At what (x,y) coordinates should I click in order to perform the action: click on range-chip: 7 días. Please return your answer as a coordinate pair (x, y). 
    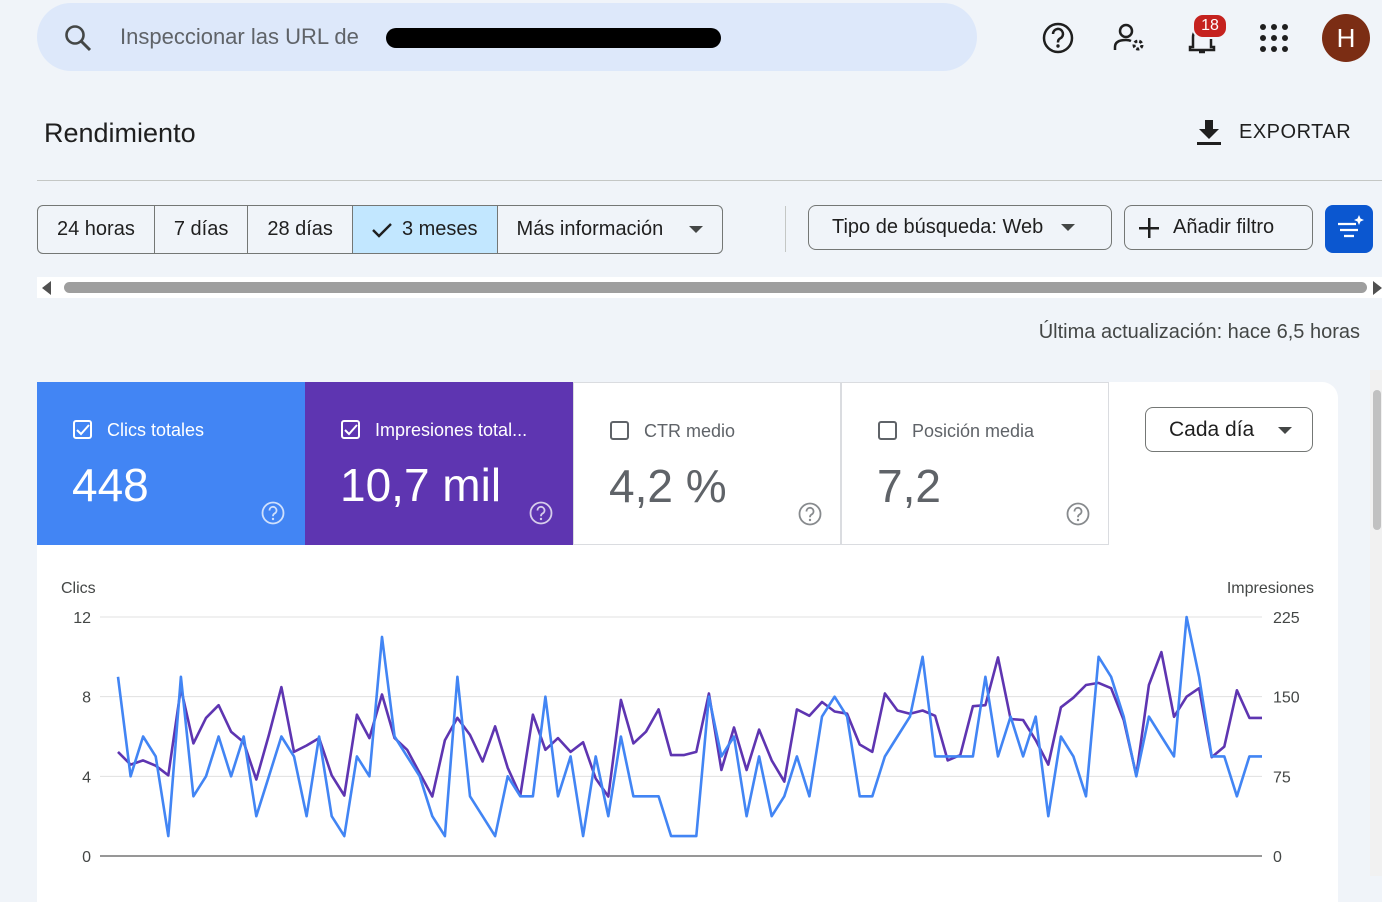
    Looking at the image, I should click on (202, 229).